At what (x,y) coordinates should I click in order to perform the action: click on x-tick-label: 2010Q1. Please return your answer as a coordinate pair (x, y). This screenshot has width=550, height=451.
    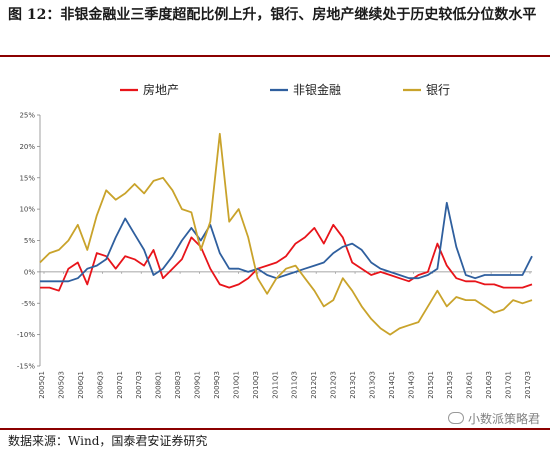
    Looking at the image, I should click on (236, 385).